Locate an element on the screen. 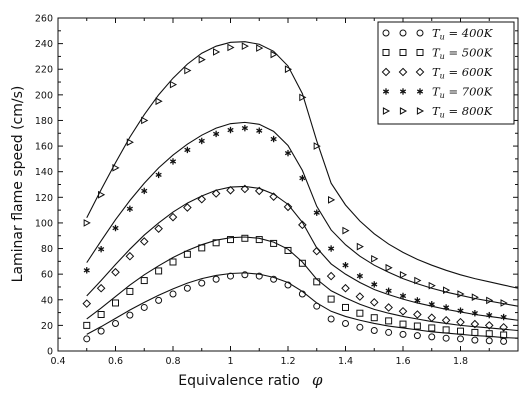 This screenshot has height=394, width=519. x-tick-label: 1.2 is located at coordinates (287, 361).